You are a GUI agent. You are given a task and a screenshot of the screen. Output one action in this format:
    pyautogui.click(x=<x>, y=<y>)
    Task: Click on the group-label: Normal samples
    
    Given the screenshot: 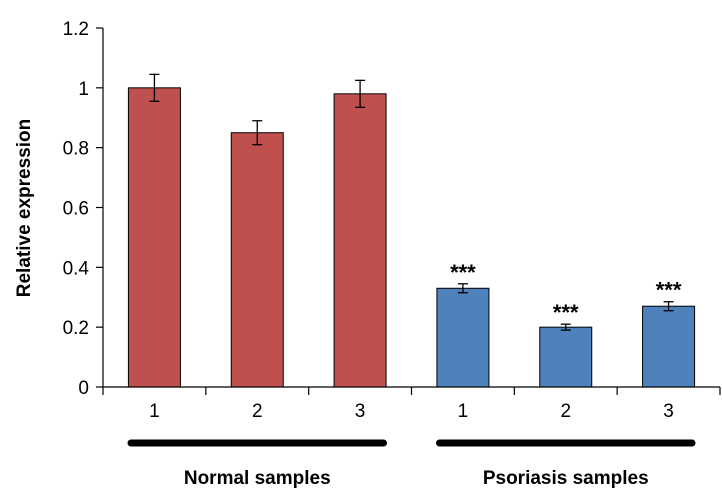 What is the action you would take?
    pyautogui.click(x=257, y=478)
    